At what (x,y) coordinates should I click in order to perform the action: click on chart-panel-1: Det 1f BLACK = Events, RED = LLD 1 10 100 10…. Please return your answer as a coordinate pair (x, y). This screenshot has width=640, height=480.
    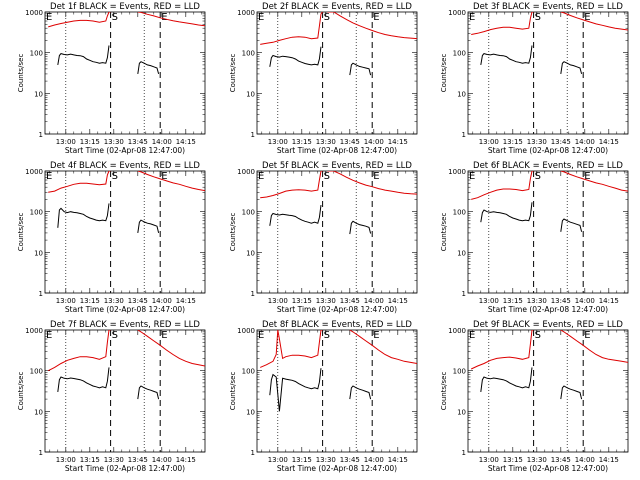
    Looking at the image, I should click on (111, 78).